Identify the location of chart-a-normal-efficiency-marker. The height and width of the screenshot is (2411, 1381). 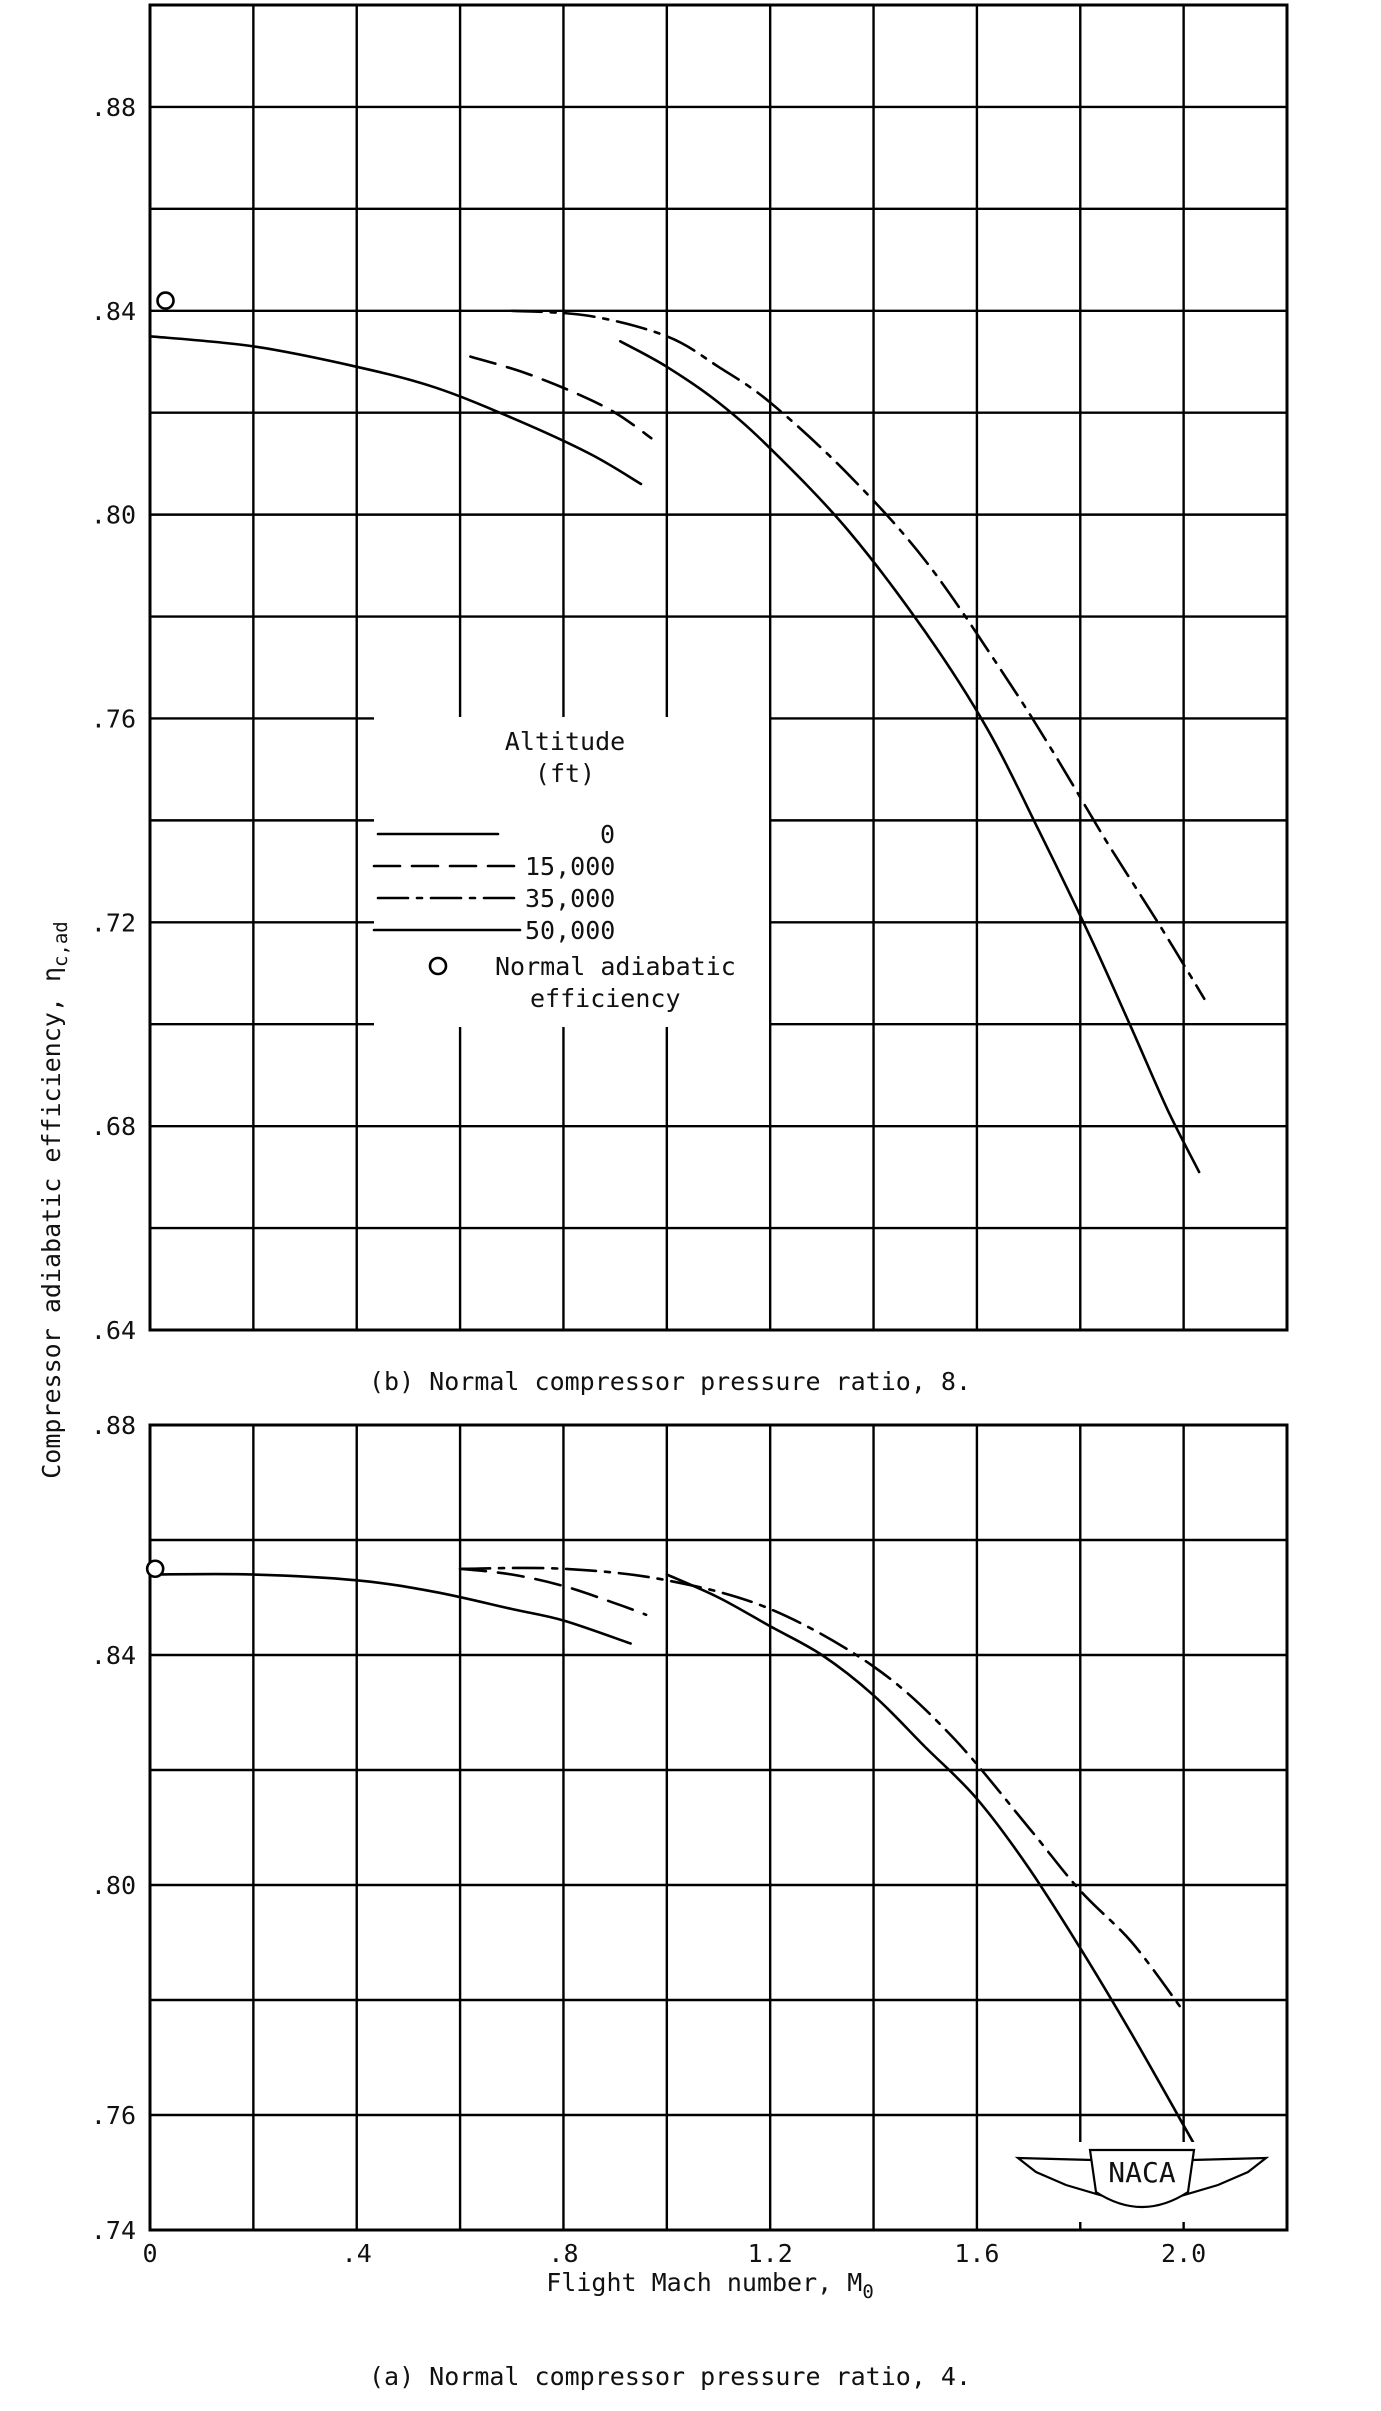
(155, 1569).